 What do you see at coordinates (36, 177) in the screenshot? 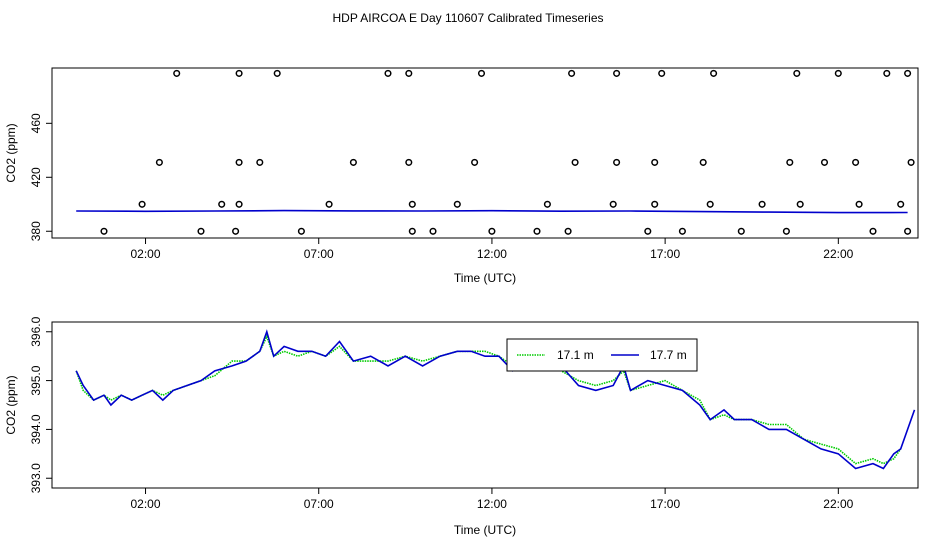
I see `y-tick-label: 420` at bounding box center [36, 177].